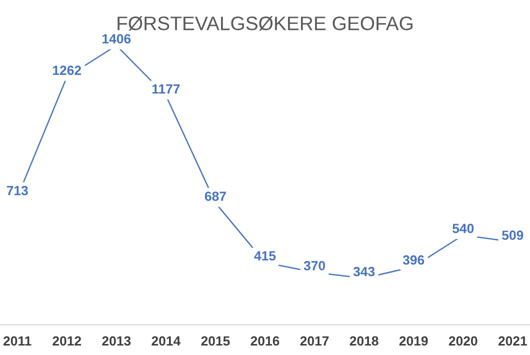 Image resolution: width=530 pixels, height=355 pixels. I want to click on data-label: 415, so click(265, 255).